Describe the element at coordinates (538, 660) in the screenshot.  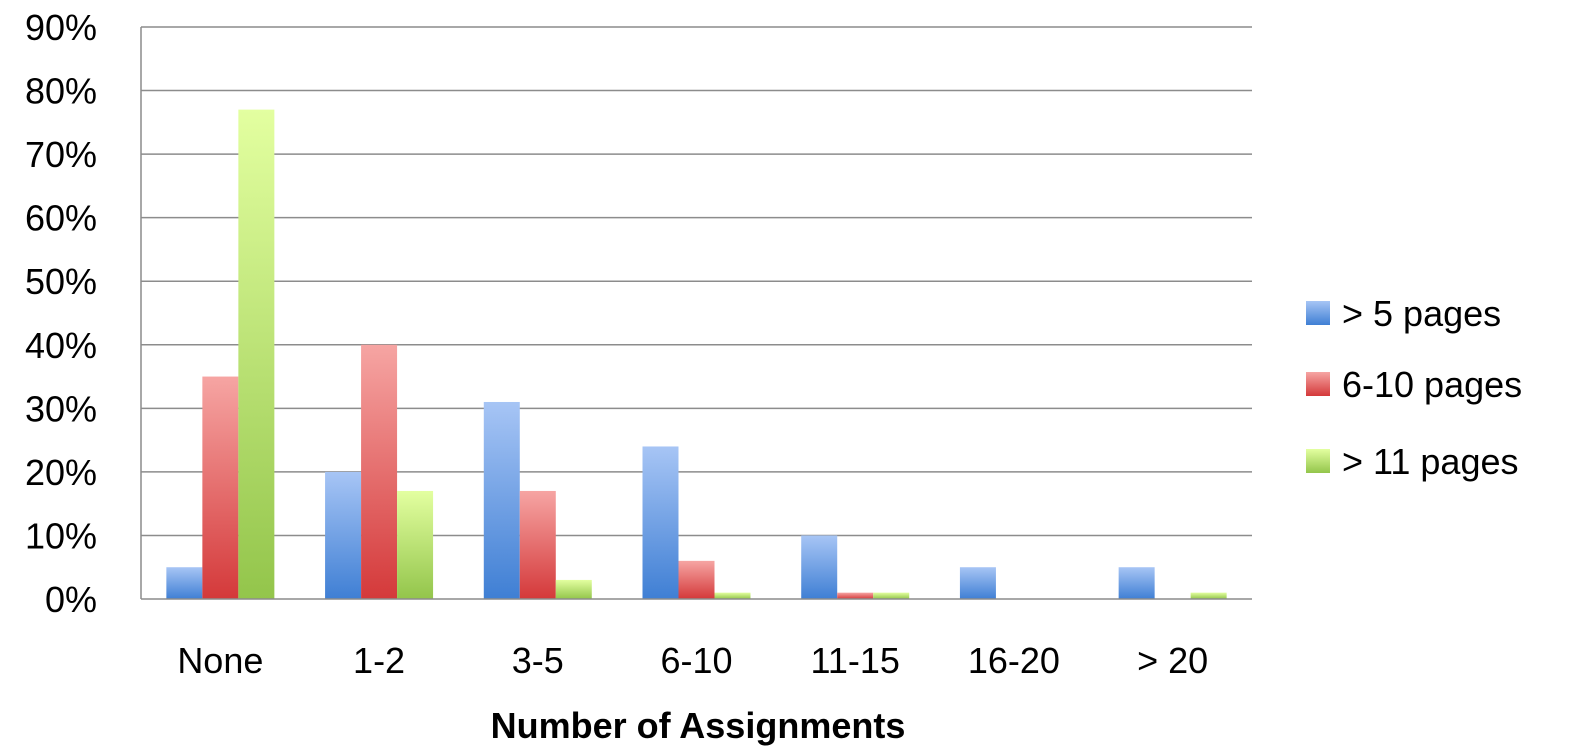
I see `x-tick-label: 3-5` at that location.